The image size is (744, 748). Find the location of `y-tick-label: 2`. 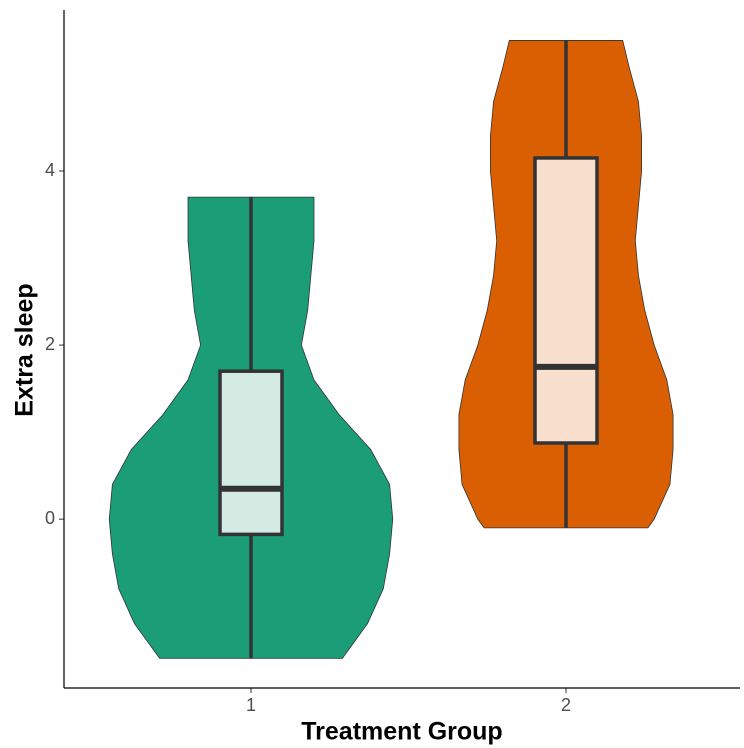

y-tick-label: 2 is located at coordinates (50, 344).